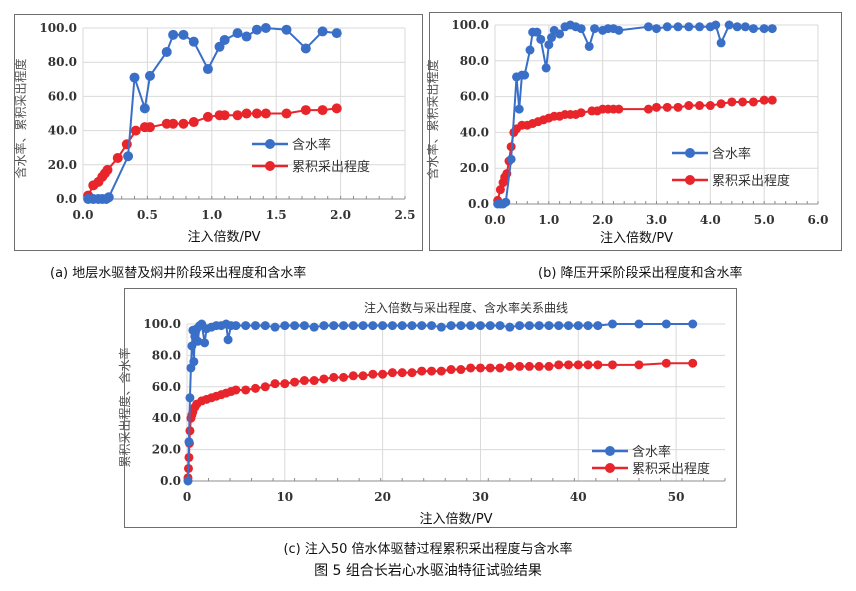 The image size is (856, 591). What do you see at coordinates (480, 497) in the screenshot?
I see `x-tick-label: 30` at bounding box center [480, 497].